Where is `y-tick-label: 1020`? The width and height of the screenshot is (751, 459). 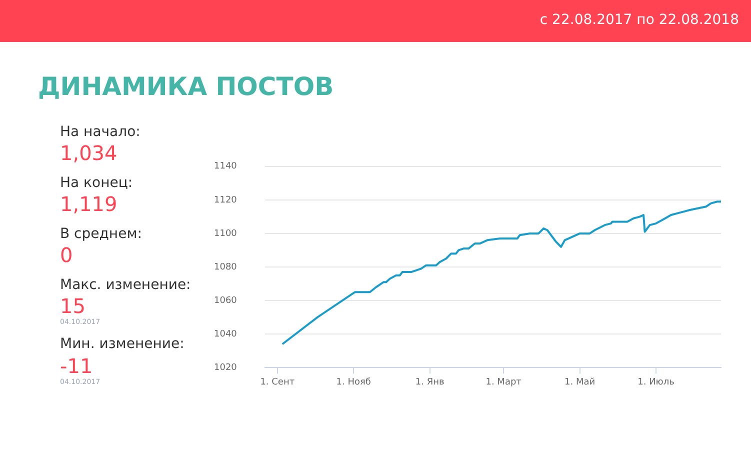
y-tick-label: 1020 is located at coordinates (226, 367).